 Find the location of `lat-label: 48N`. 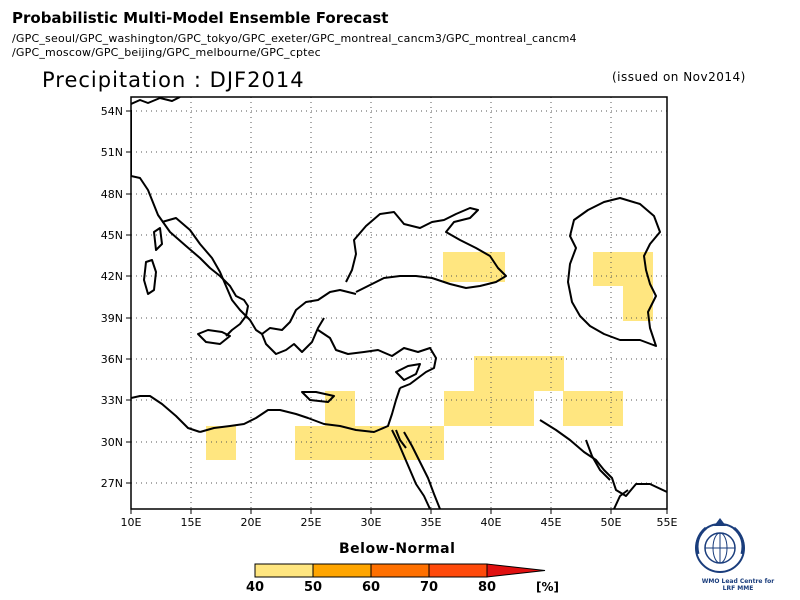

lat-label: 48N is located at coordinates (112, 194).